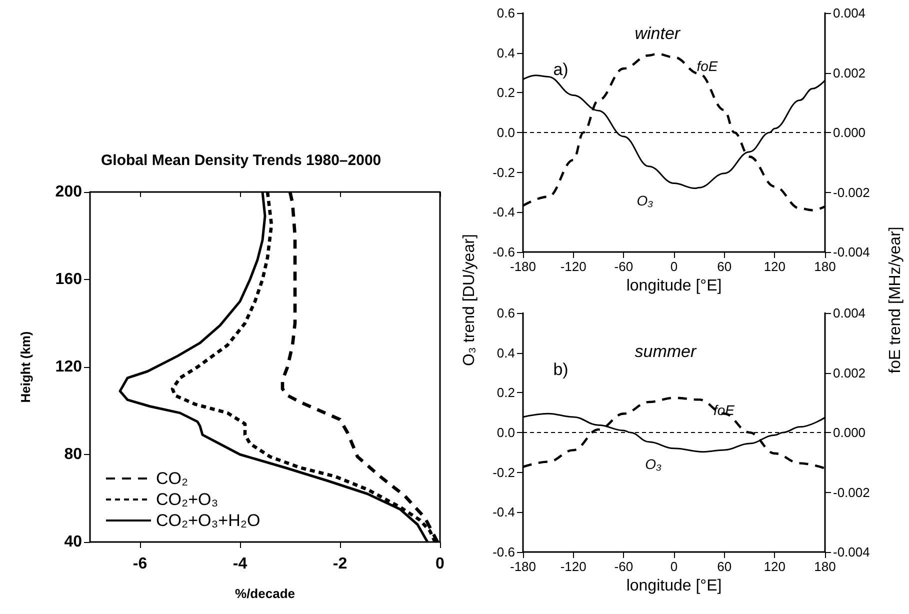  What do you see at coordinates (208, 520) in the screenshot?
I see `legend-label: CO₂+O₃+H₂O` at bounding box center [208, 520].